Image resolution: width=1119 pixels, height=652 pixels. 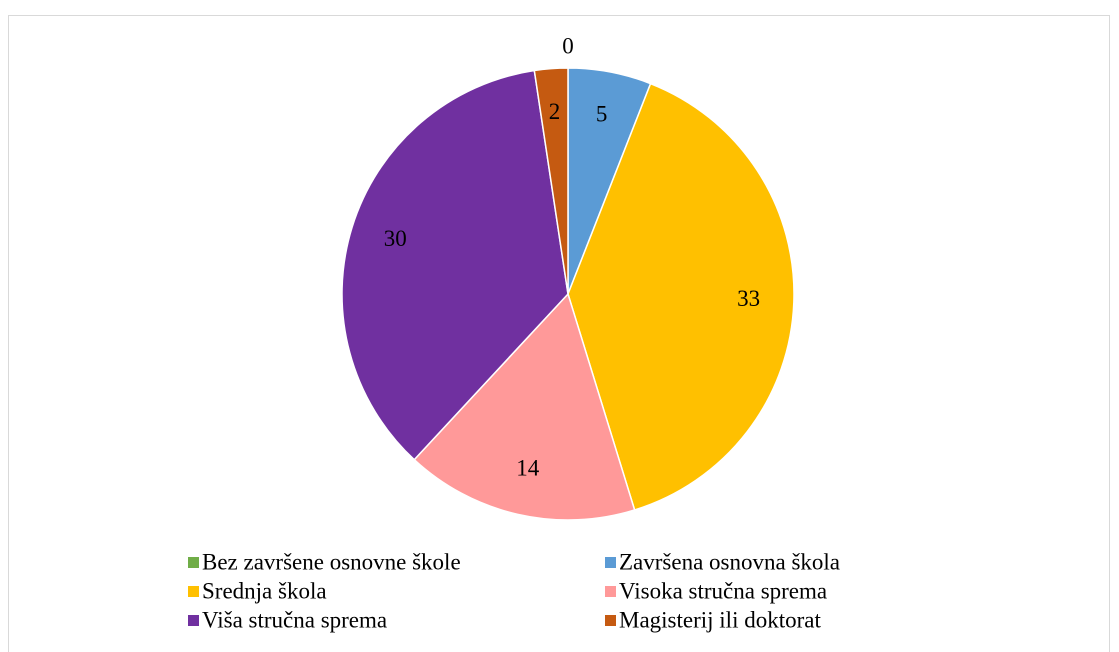 I want to click on data-label: 2, so click(x=555, y=111).